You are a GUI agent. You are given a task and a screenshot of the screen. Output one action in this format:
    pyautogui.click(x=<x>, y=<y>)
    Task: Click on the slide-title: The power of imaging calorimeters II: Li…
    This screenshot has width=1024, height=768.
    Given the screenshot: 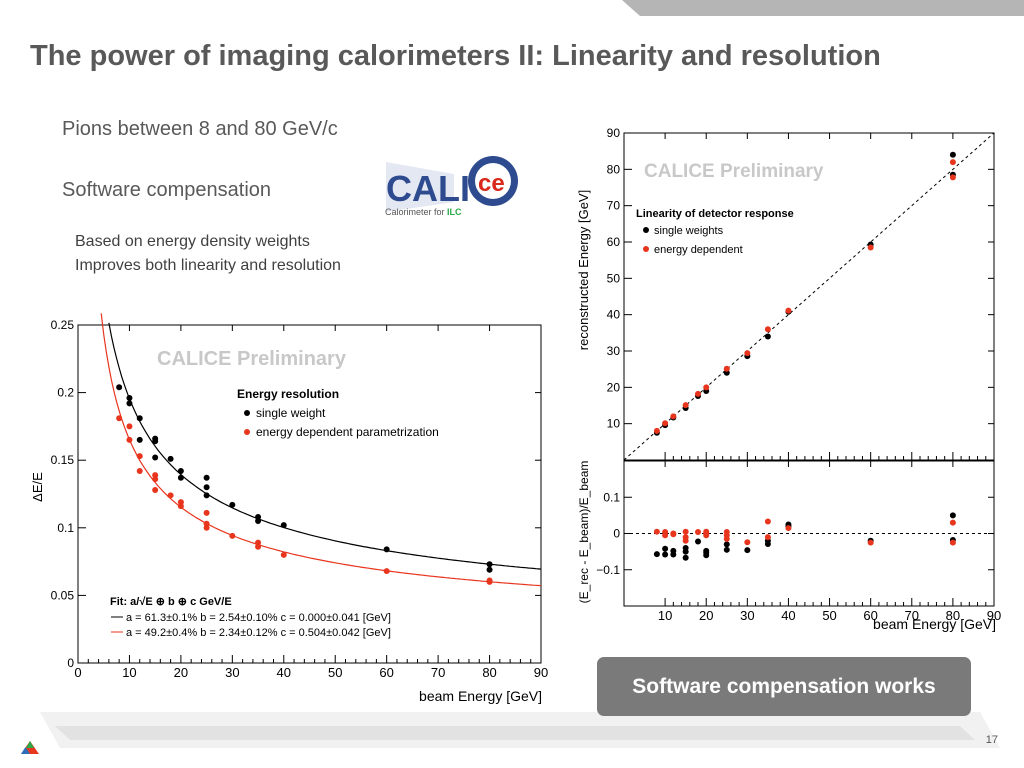 What is the action you would take?
    pyautogui.click(x=455, y=56)
    